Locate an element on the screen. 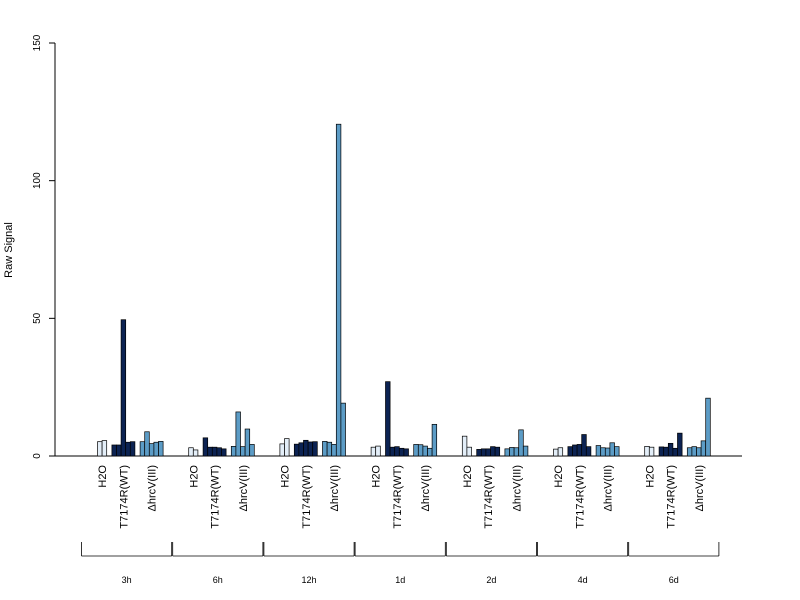 The image size is (800, 600). y-axis-label: Raw Signal is located at coordinates (9, 250).